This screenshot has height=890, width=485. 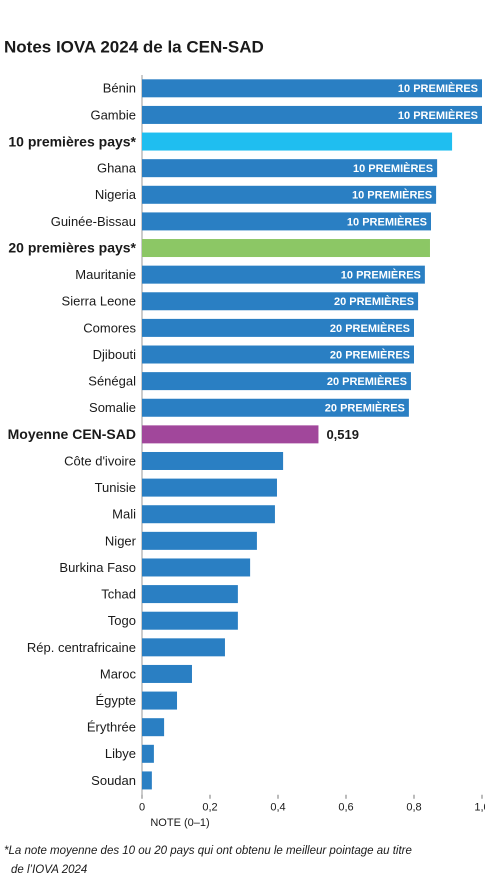 What do you see at coordinates (112, 381) in the screenshot?
I see `y-tick-label: Sénégal` at bounding box center [112, 381].